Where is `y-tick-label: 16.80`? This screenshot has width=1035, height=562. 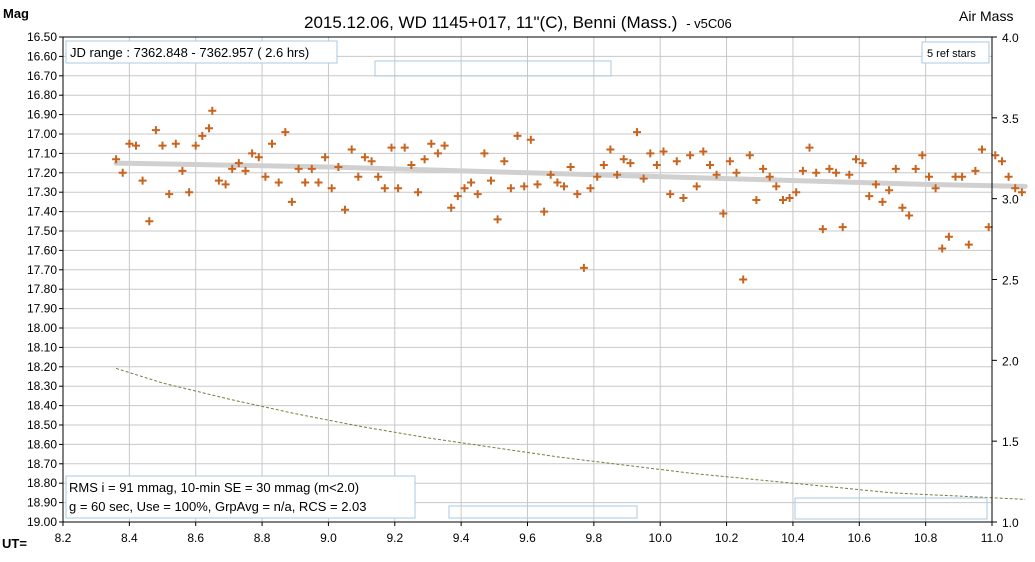
y-tick-label: 16.80 is located at coordinates (42, 95).